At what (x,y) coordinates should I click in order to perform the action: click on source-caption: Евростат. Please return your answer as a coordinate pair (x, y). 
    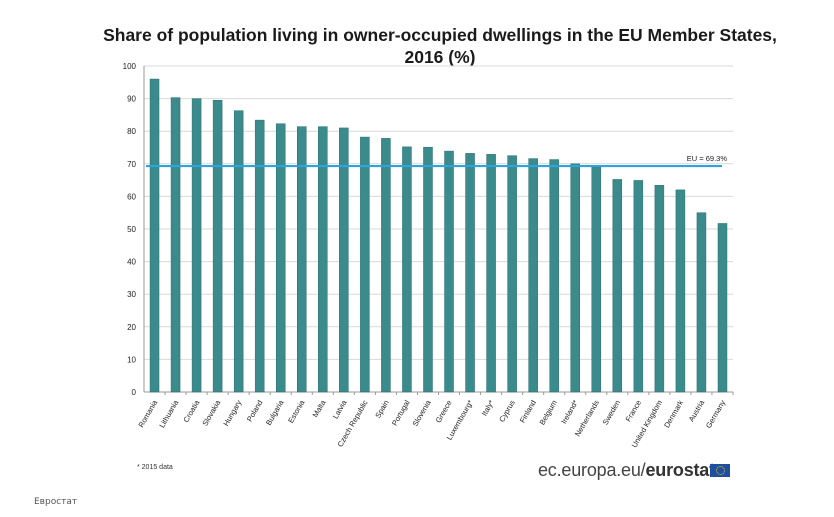
    Looking at the image, I should click on (56, 502).